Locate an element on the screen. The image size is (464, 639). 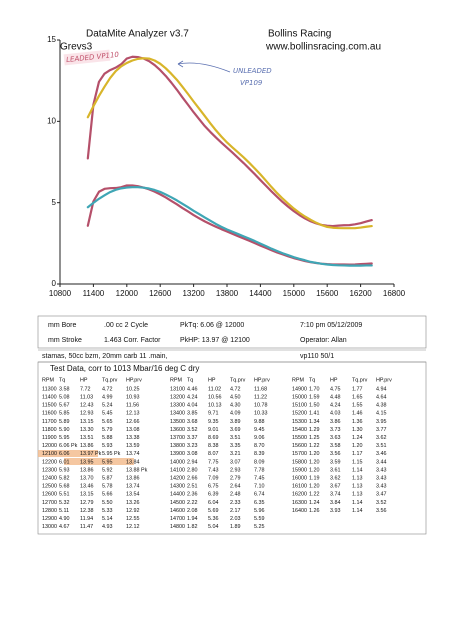
table-cell: 13.84 is located at coordinates (133, 462).